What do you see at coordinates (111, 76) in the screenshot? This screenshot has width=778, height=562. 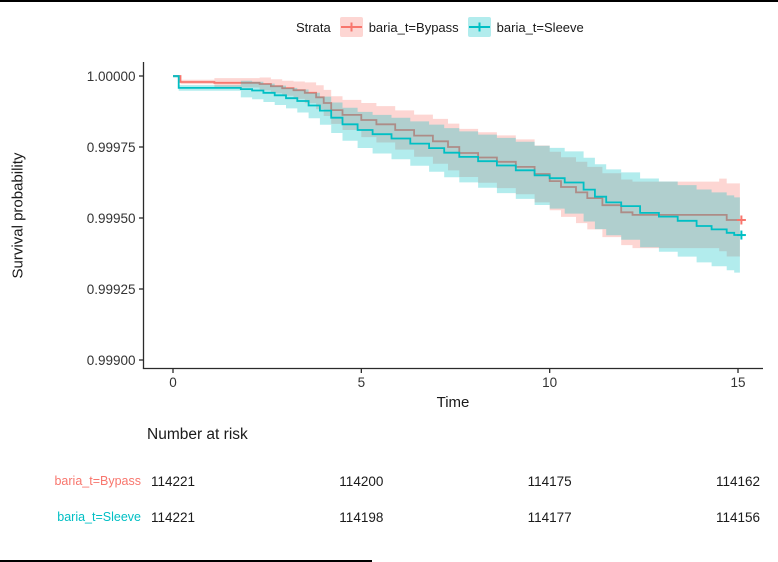 I see `y-tick-label: 1.00000` at bounding box center [111, 76].